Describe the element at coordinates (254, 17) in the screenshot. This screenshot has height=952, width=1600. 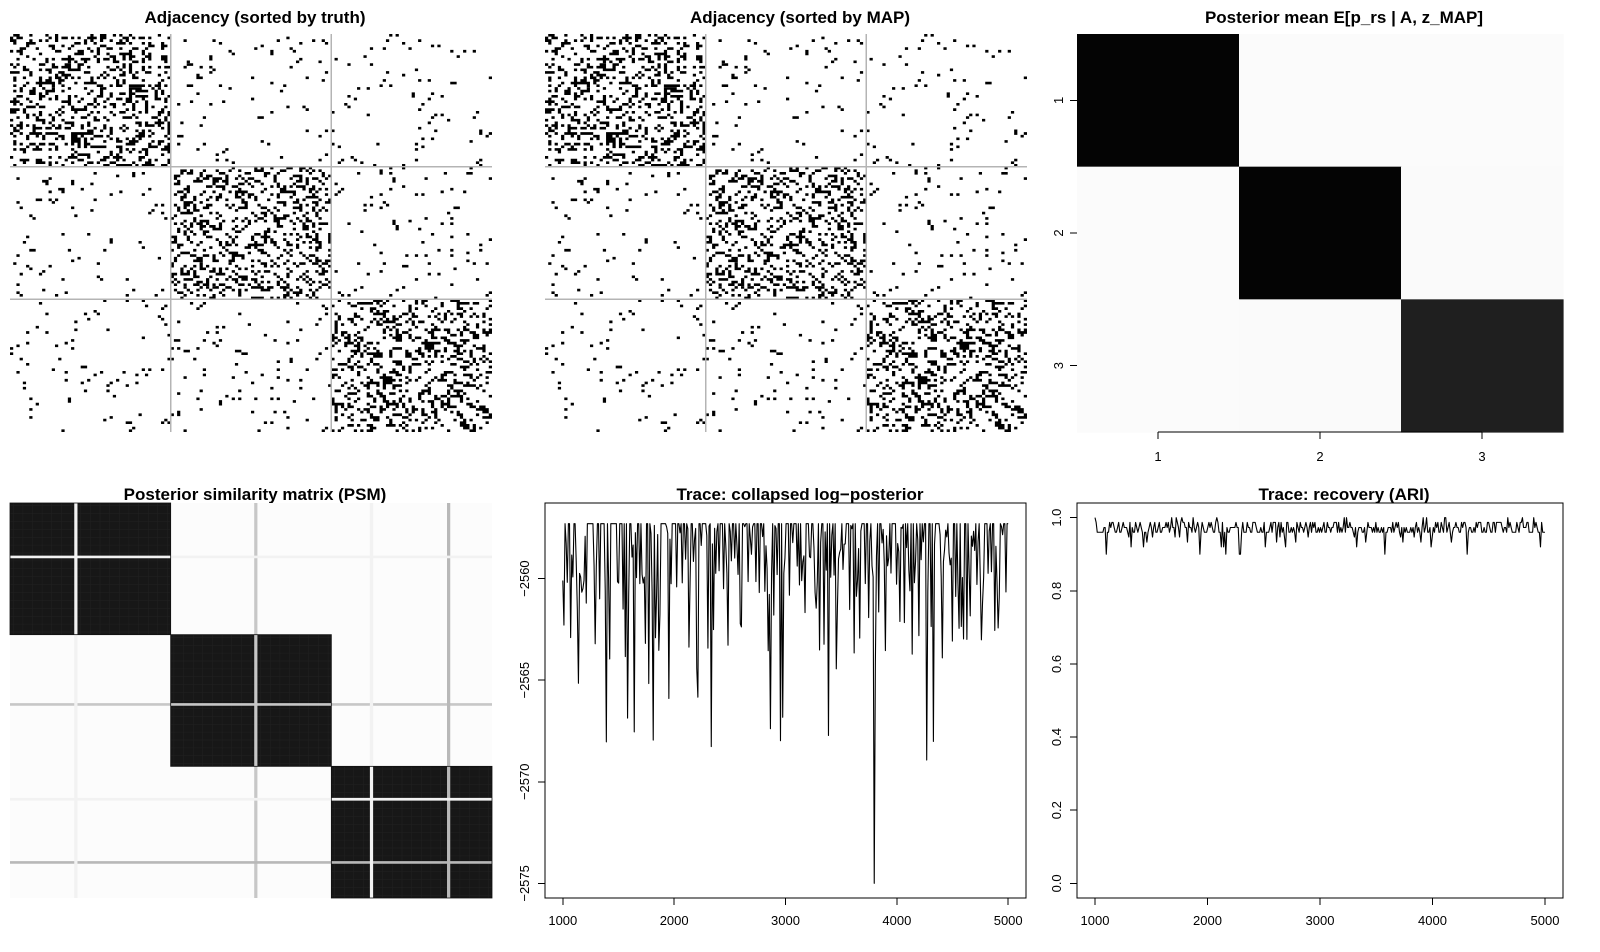
I see `title-adjacency-truth: Adjacency (sorted by truth)` at that location.